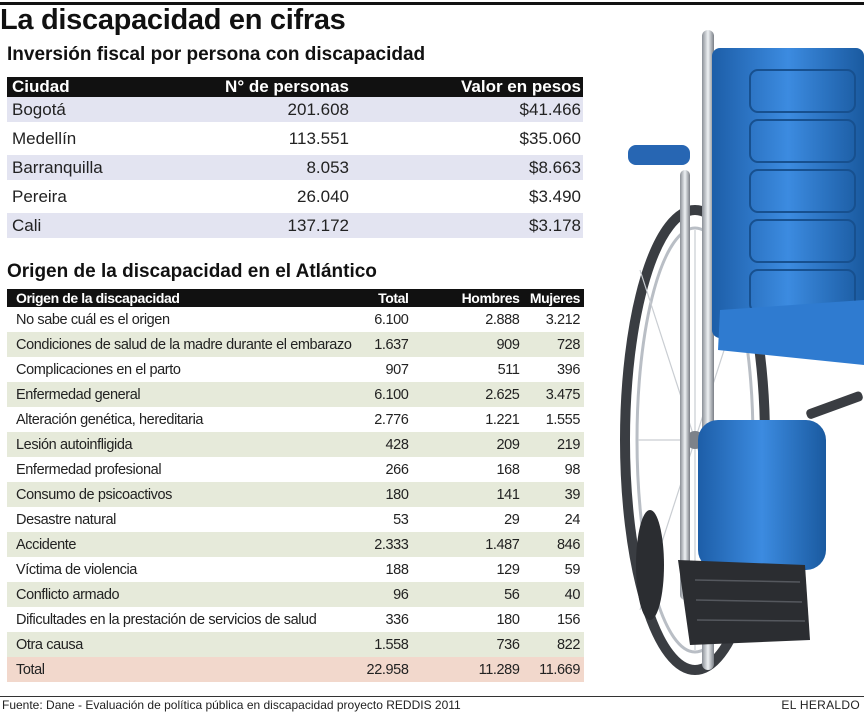 The height and width of the screenshot is (713, 864). Describe the element at coordinates (650, 565) in the screenshot. I see `caster-wheel` at that location.